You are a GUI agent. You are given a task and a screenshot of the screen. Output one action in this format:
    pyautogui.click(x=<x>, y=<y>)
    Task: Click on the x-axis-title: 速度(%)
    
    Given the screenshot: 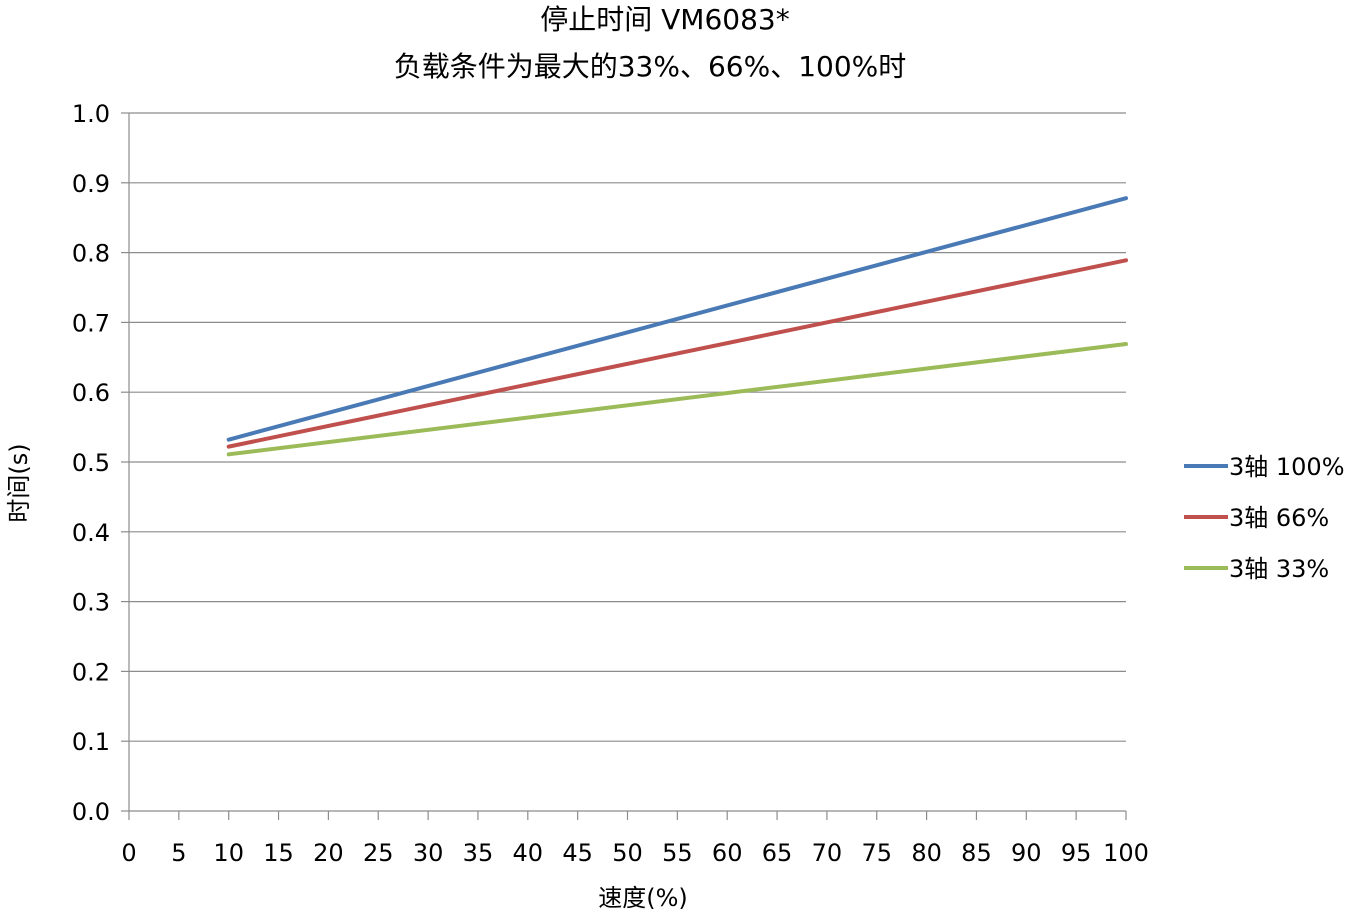 What is the action you would take?
    pyautogui.click(x=643, y=898)
    